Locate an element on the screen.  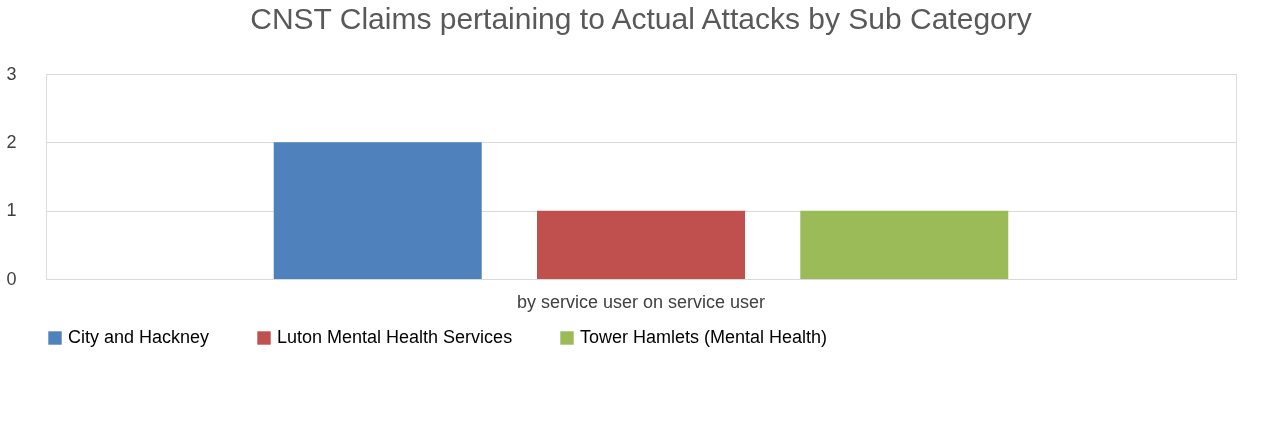
y-tick-label: 0 is located at coordinates (11, 278).